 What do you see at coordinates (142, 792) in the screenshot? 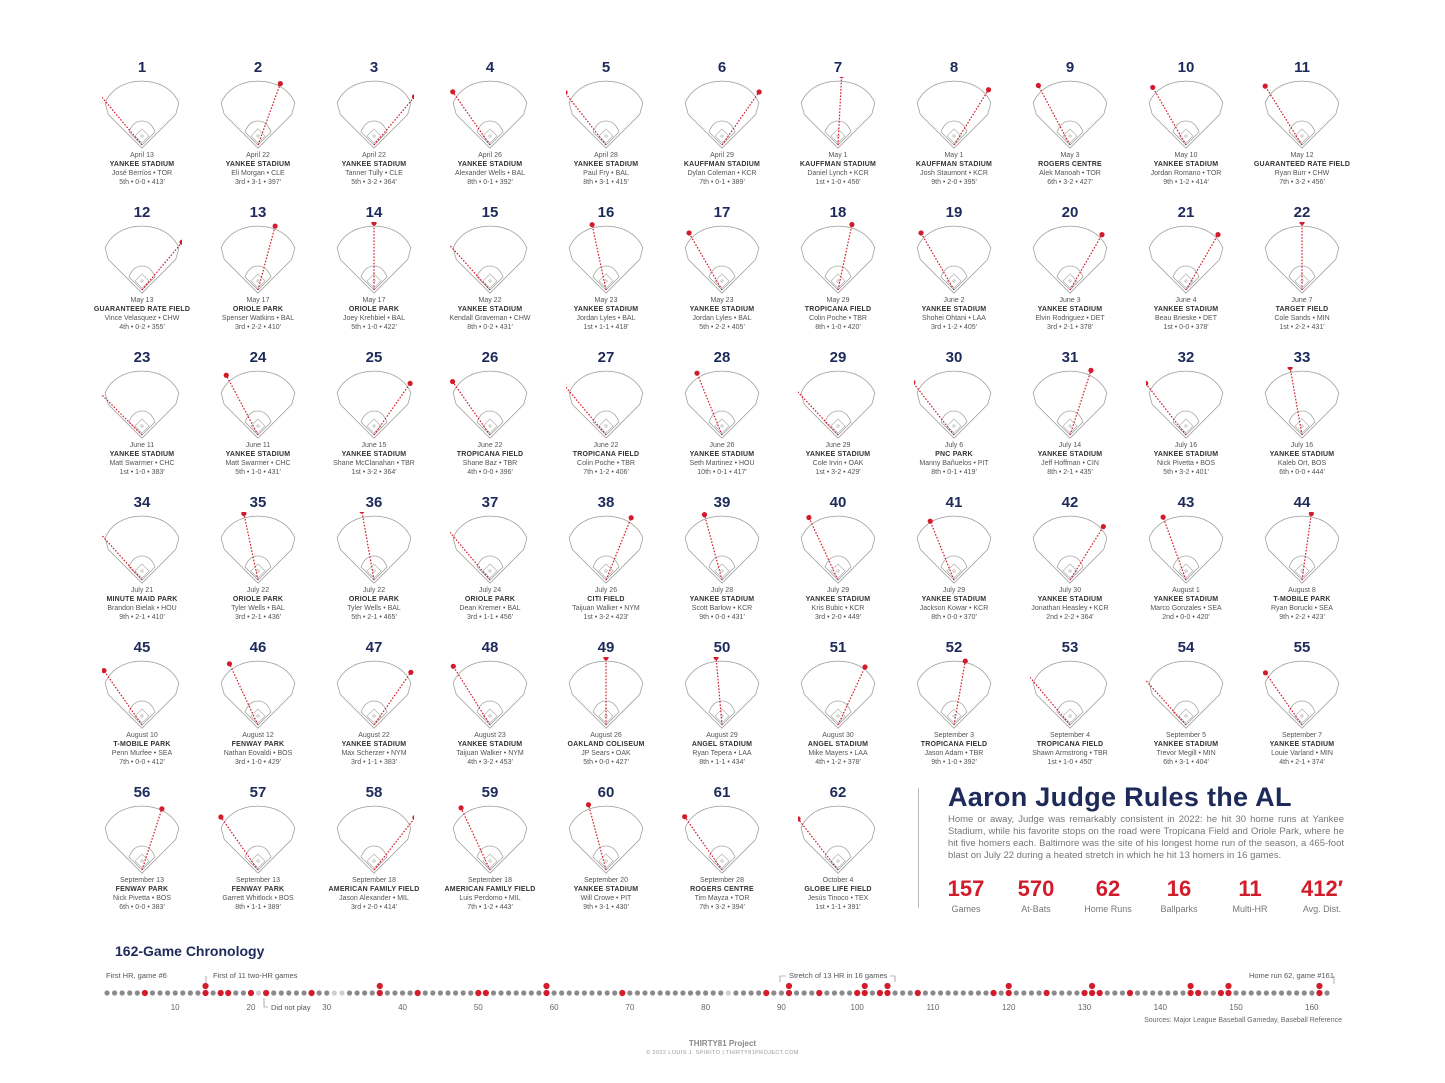
I see `home-run-number: 56` at bounding box center [142, 792].